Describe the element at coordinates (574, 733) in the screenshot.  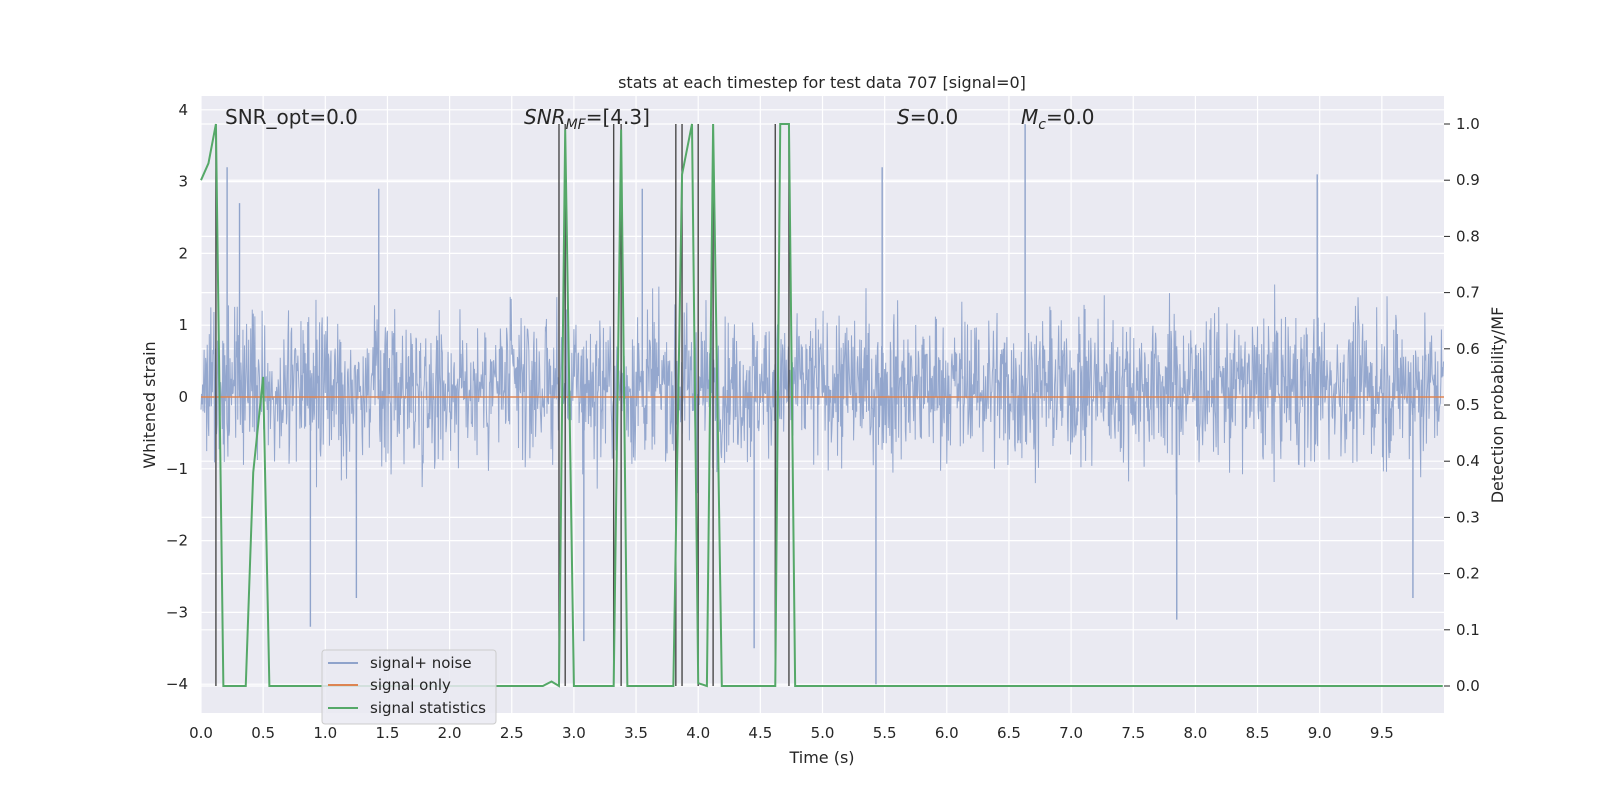
I see `x-tick-label: 3.0` at that location.